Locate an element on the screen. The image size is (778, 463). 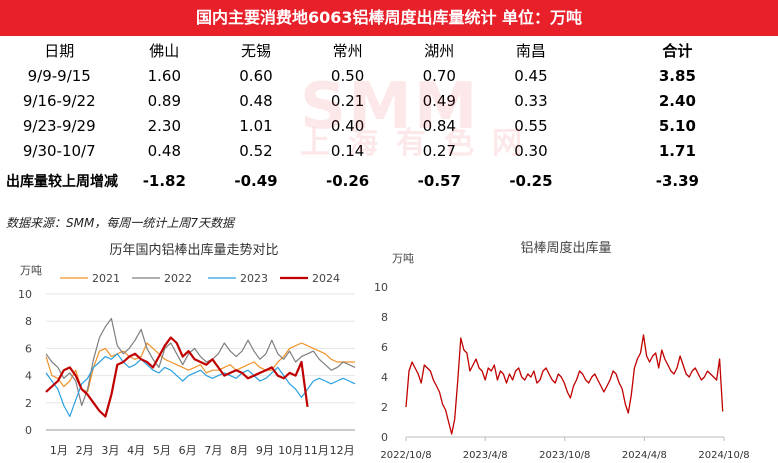
cell-value: 0.40 is located at coordinates (347, 125).